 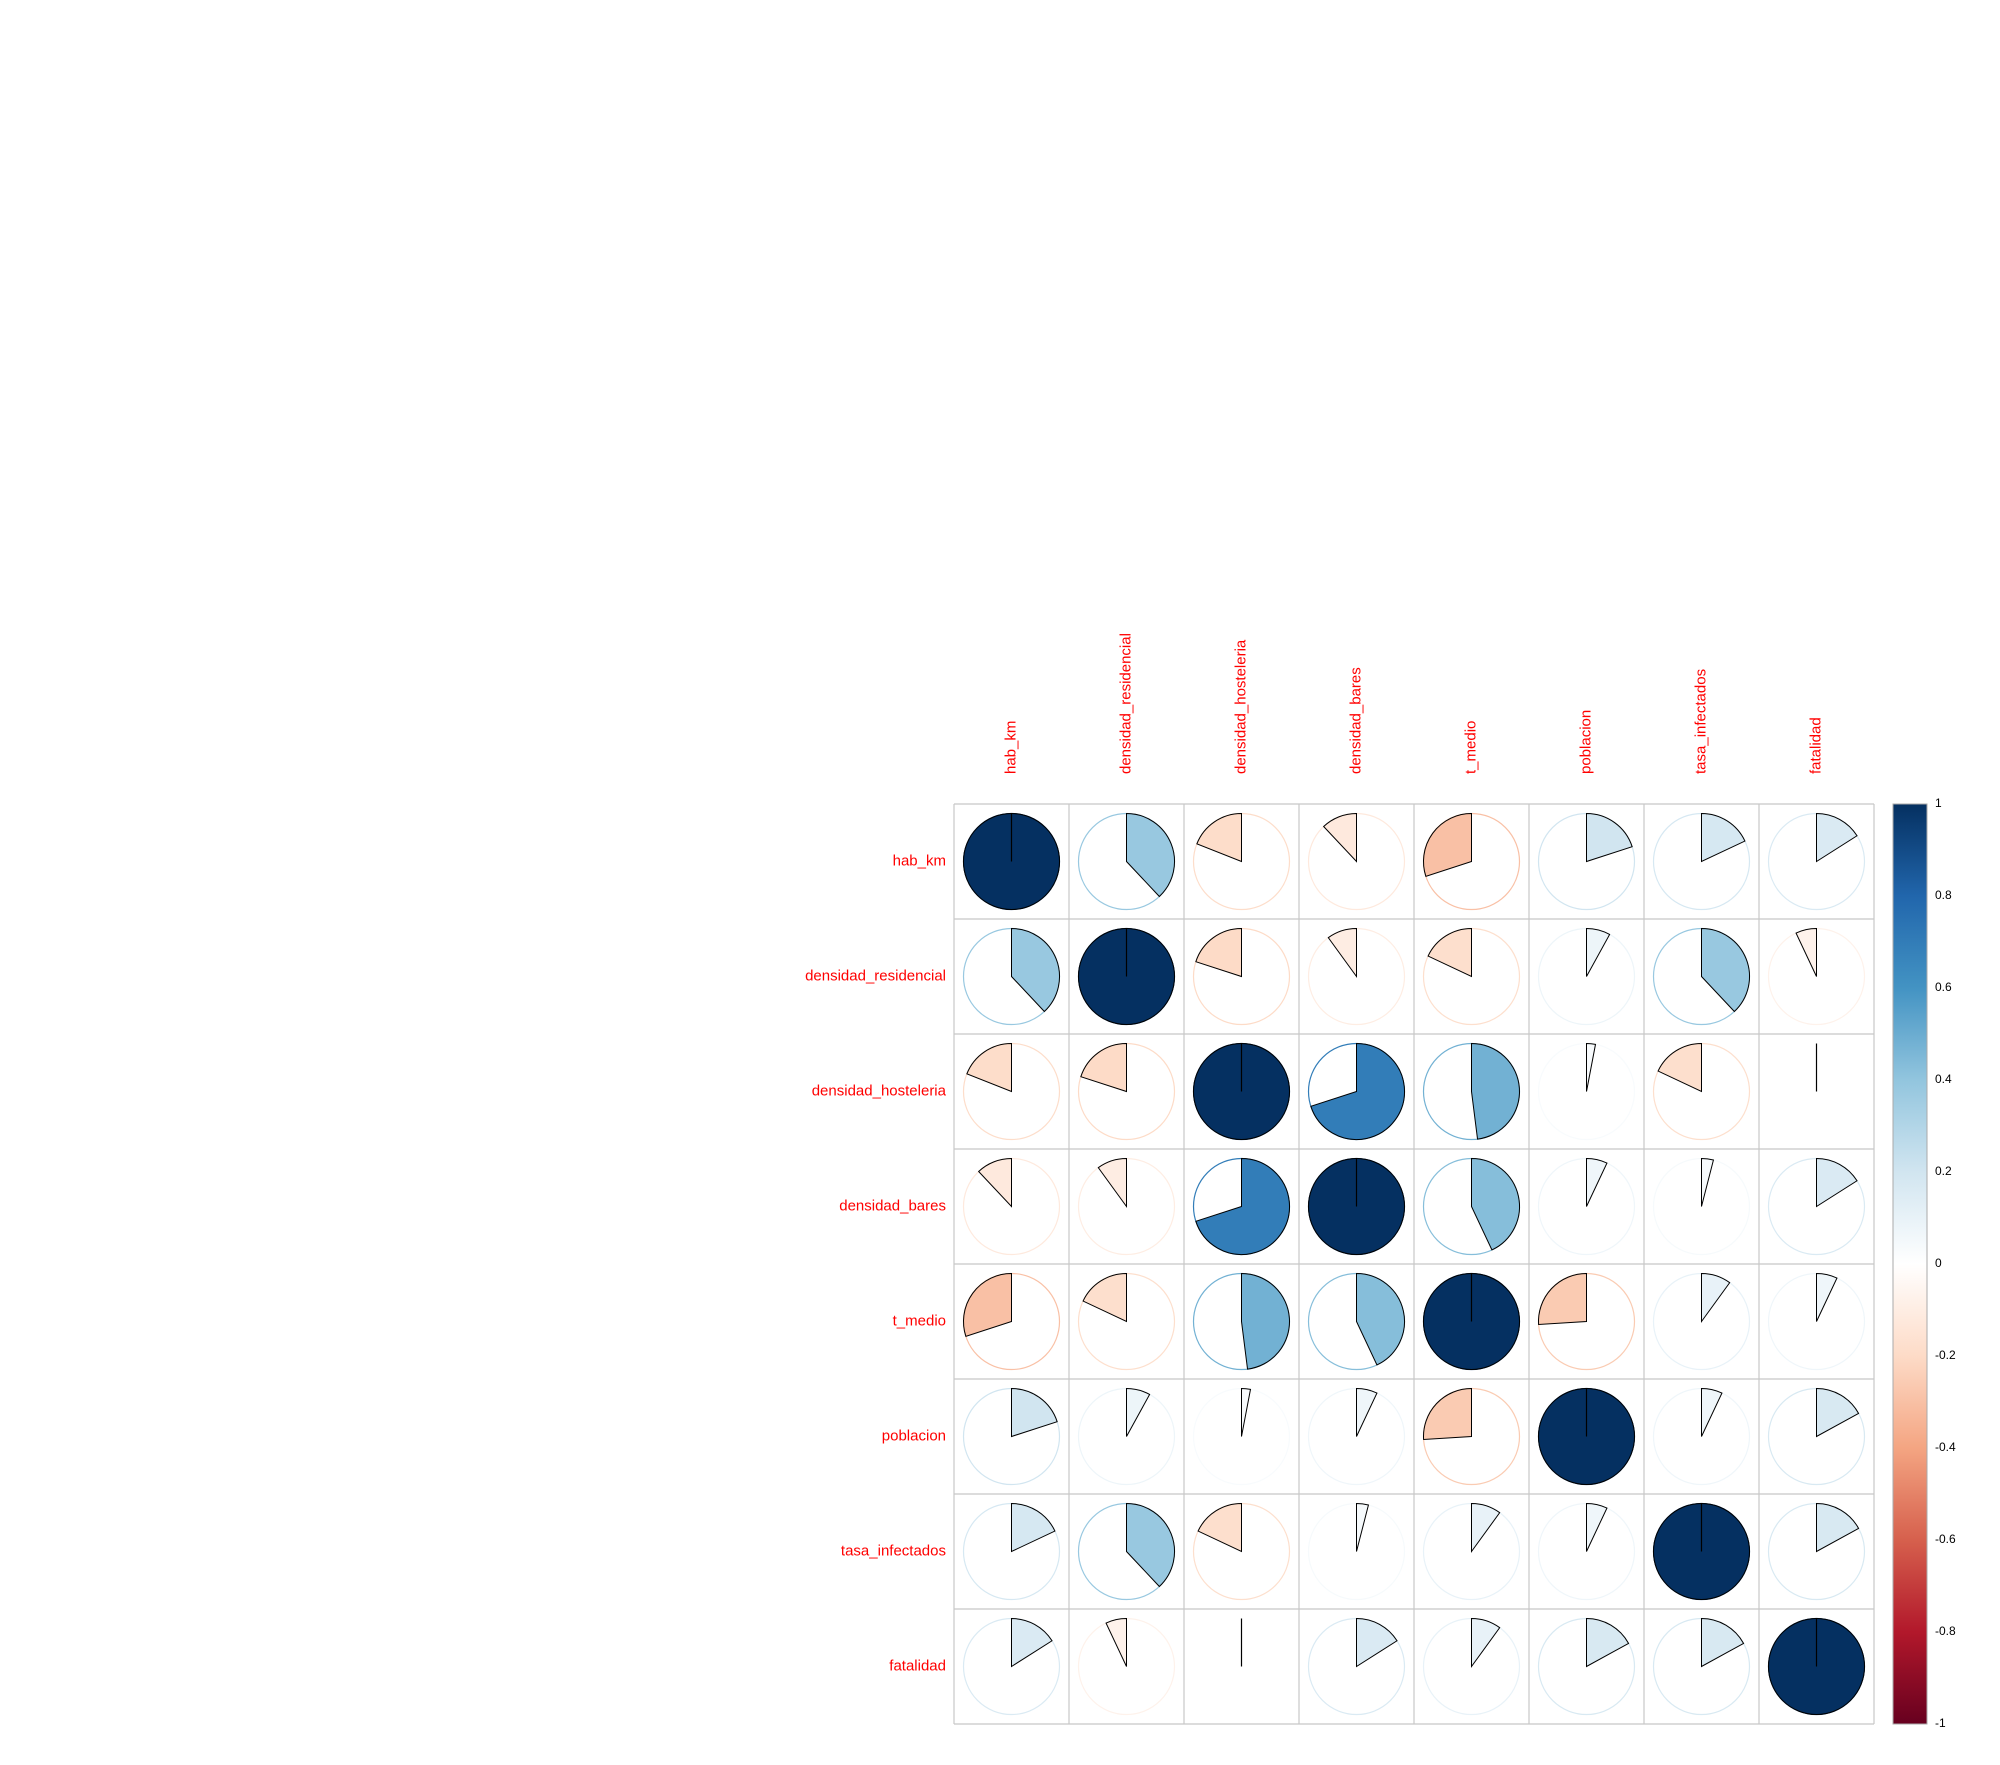 I want to click on corr-cell-t_medio-poblacion, so click(x=1586, y=1321).